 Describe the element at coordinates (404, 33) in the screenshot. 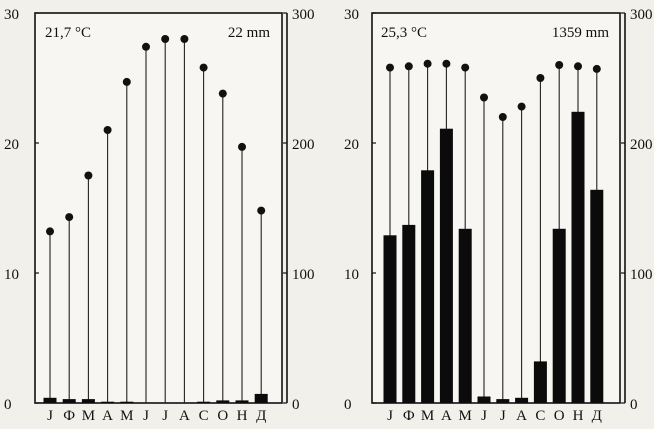

I see `mean-temperature-label: 25,3 °C` at that location.